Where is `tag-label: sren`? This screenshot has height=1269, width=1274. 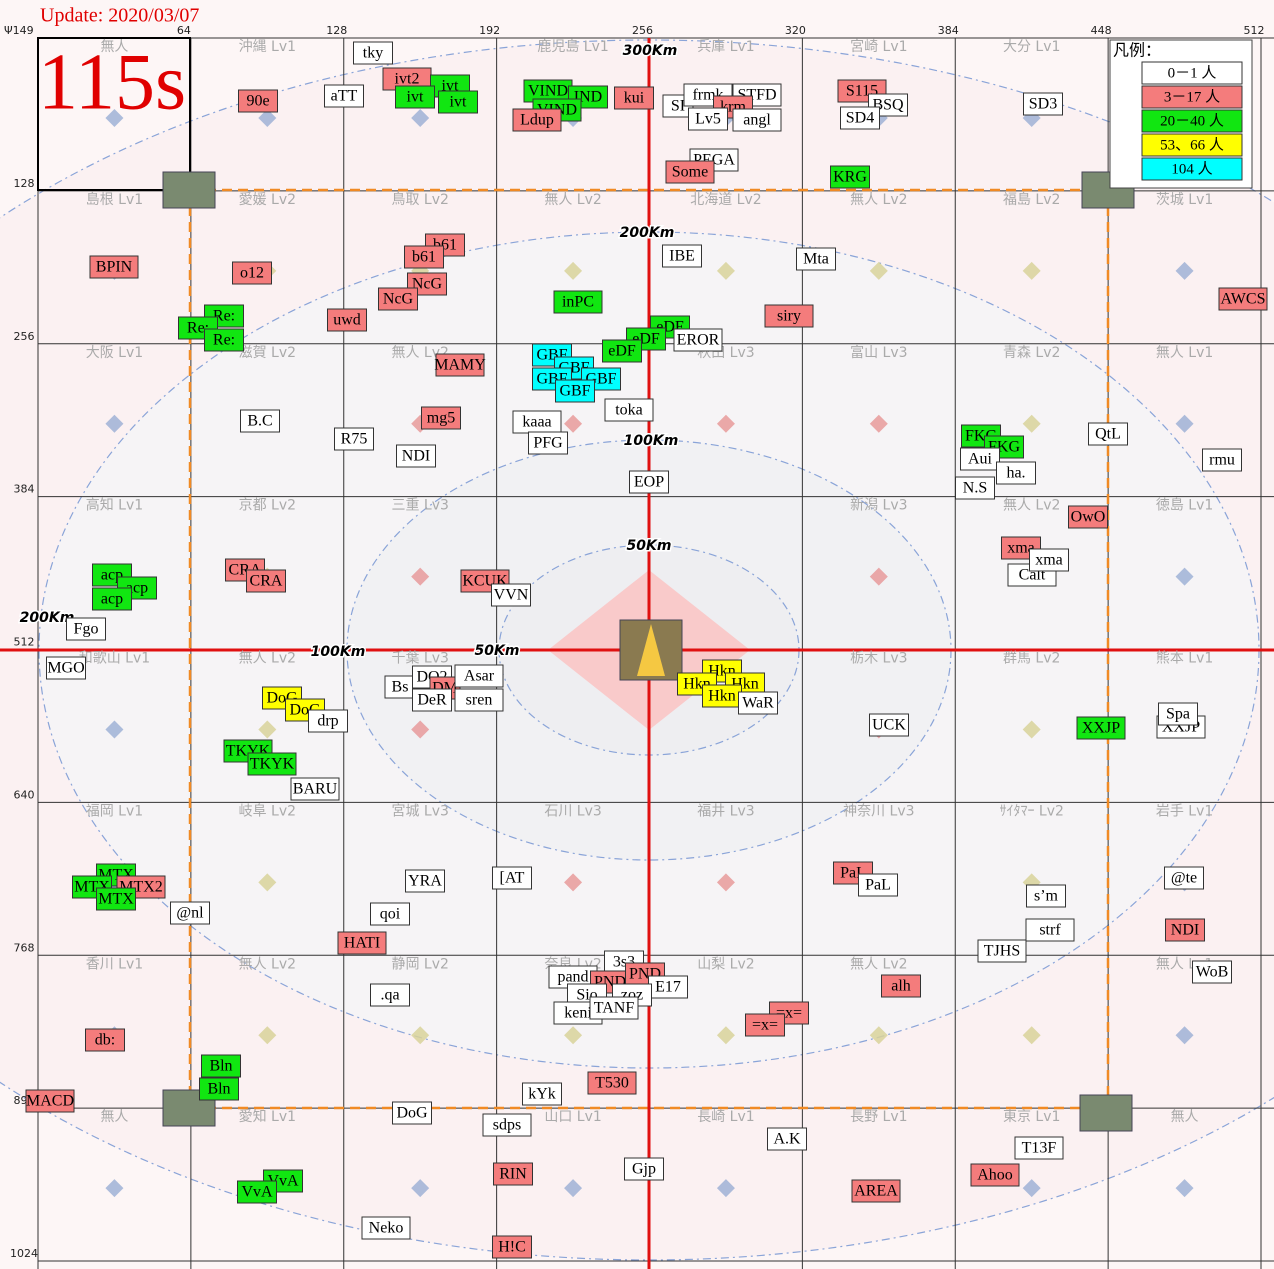 tag-label: sren is located at coordinates (479, 700).